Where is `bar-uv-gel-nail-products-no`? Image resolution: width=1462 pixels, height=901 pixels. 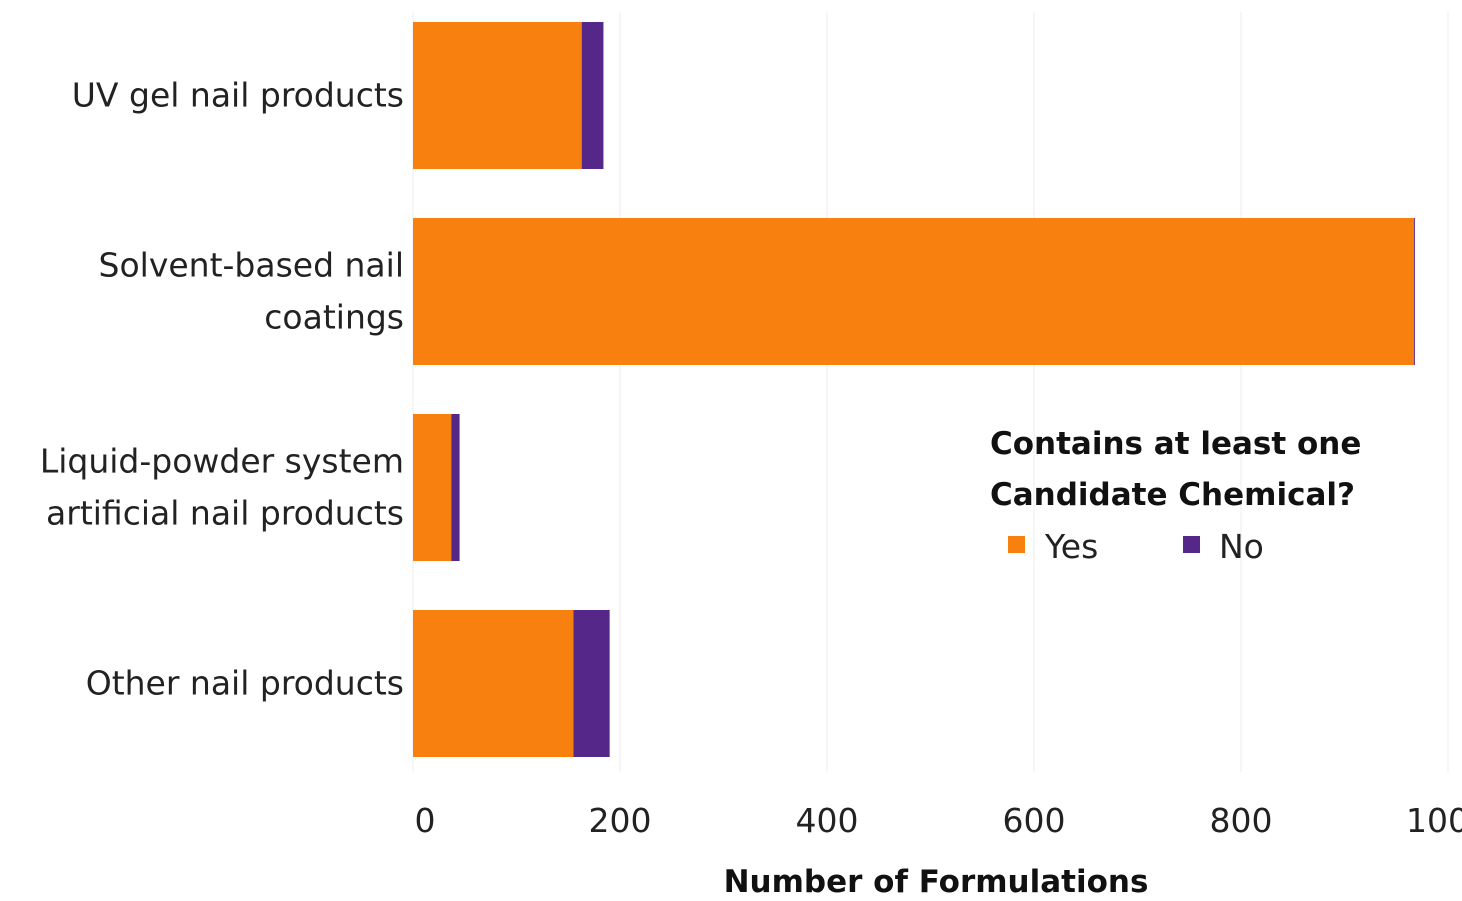 bar-uv-gel-nail-products-no is located at coordinates (593, 95).